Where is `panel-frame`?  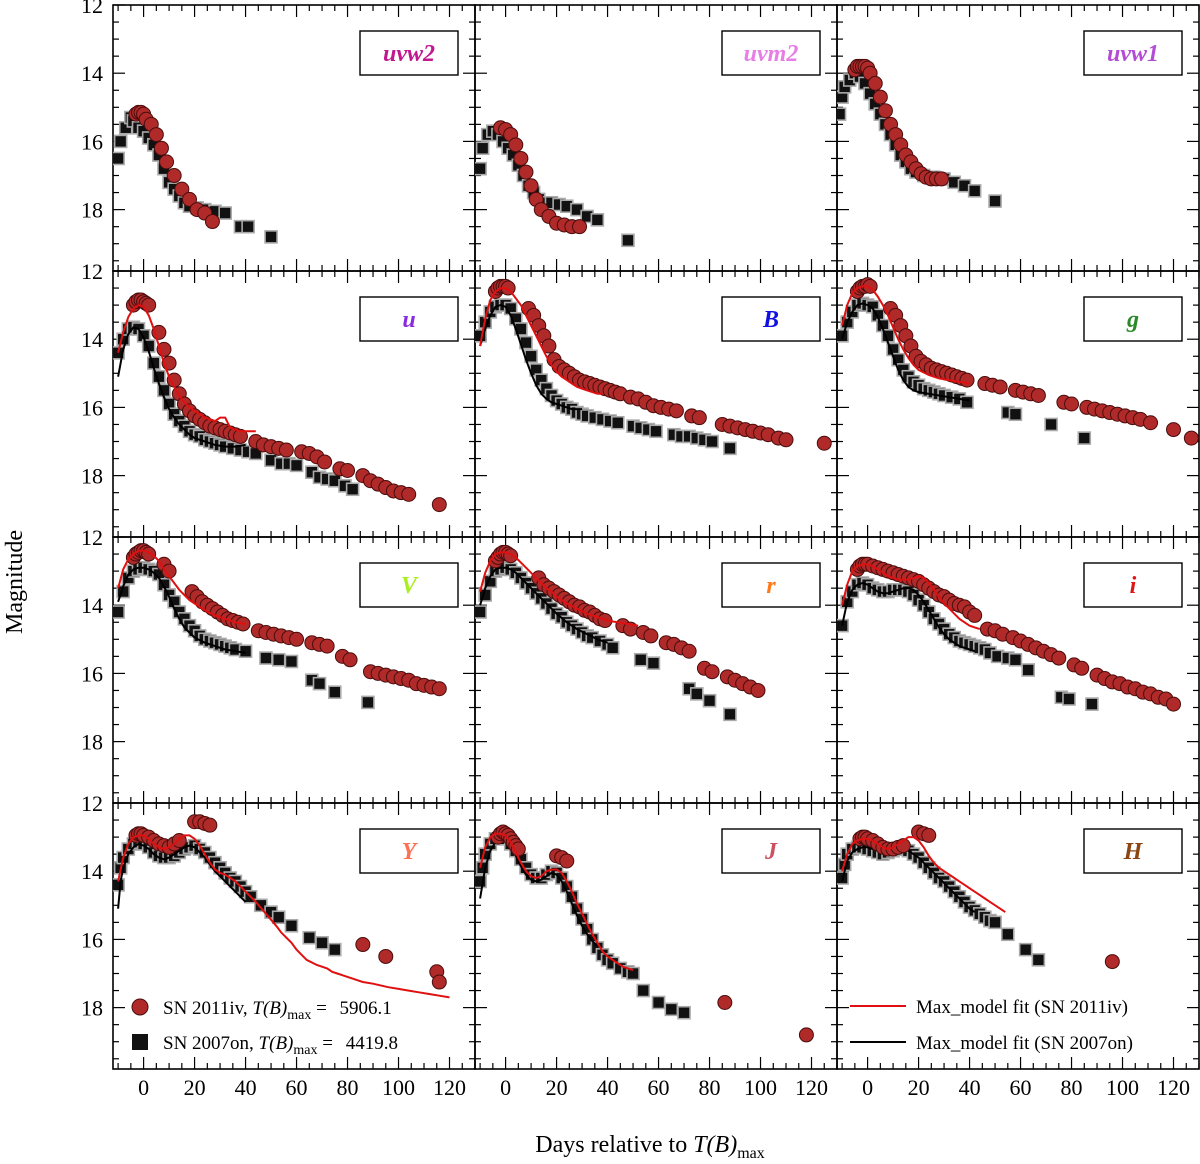
panel-frame is located at coordinates (1018, 936).